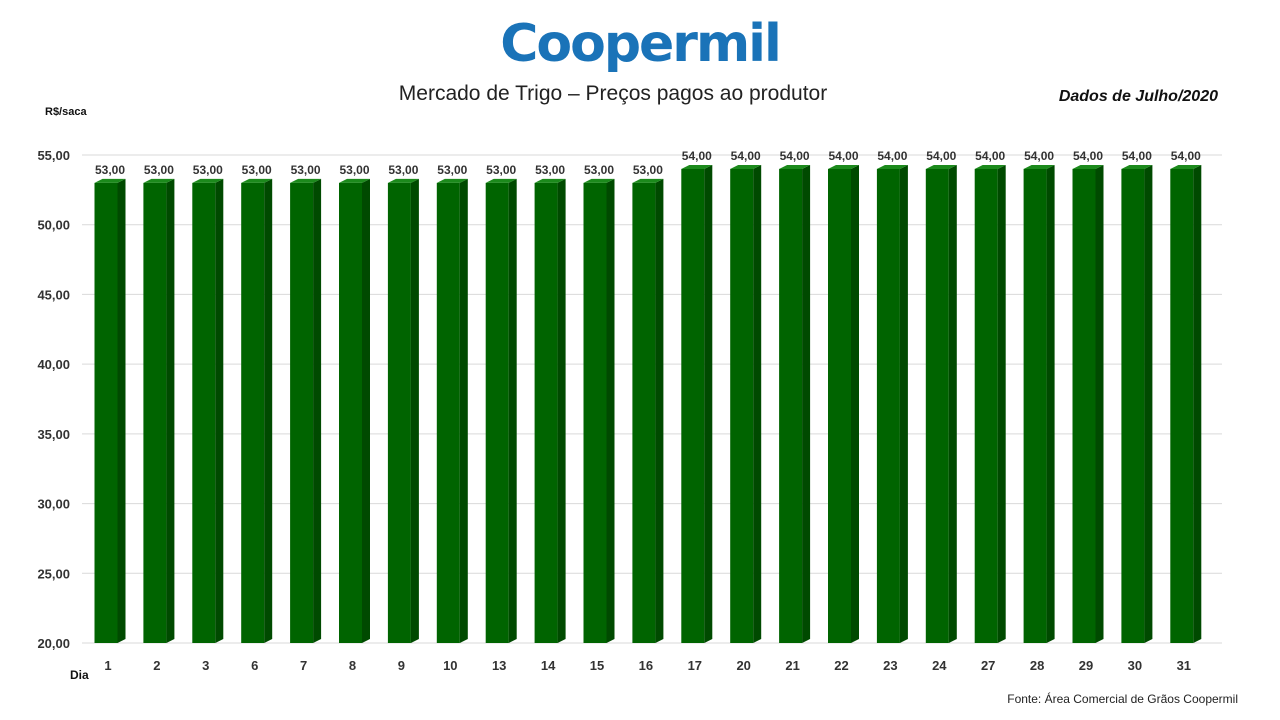 The image size is (1280, 720). What do you see at coordinates (641, 44) in the screenshot?
I see `coopermil-logo: Coopermil` at bounding box center [641, 44].